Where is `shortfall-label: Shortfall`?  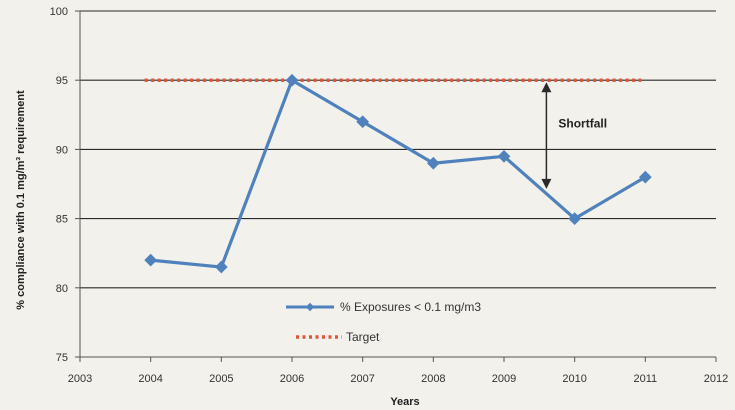 shortfall-label: Shortfall is located at coordinates (582, 123).